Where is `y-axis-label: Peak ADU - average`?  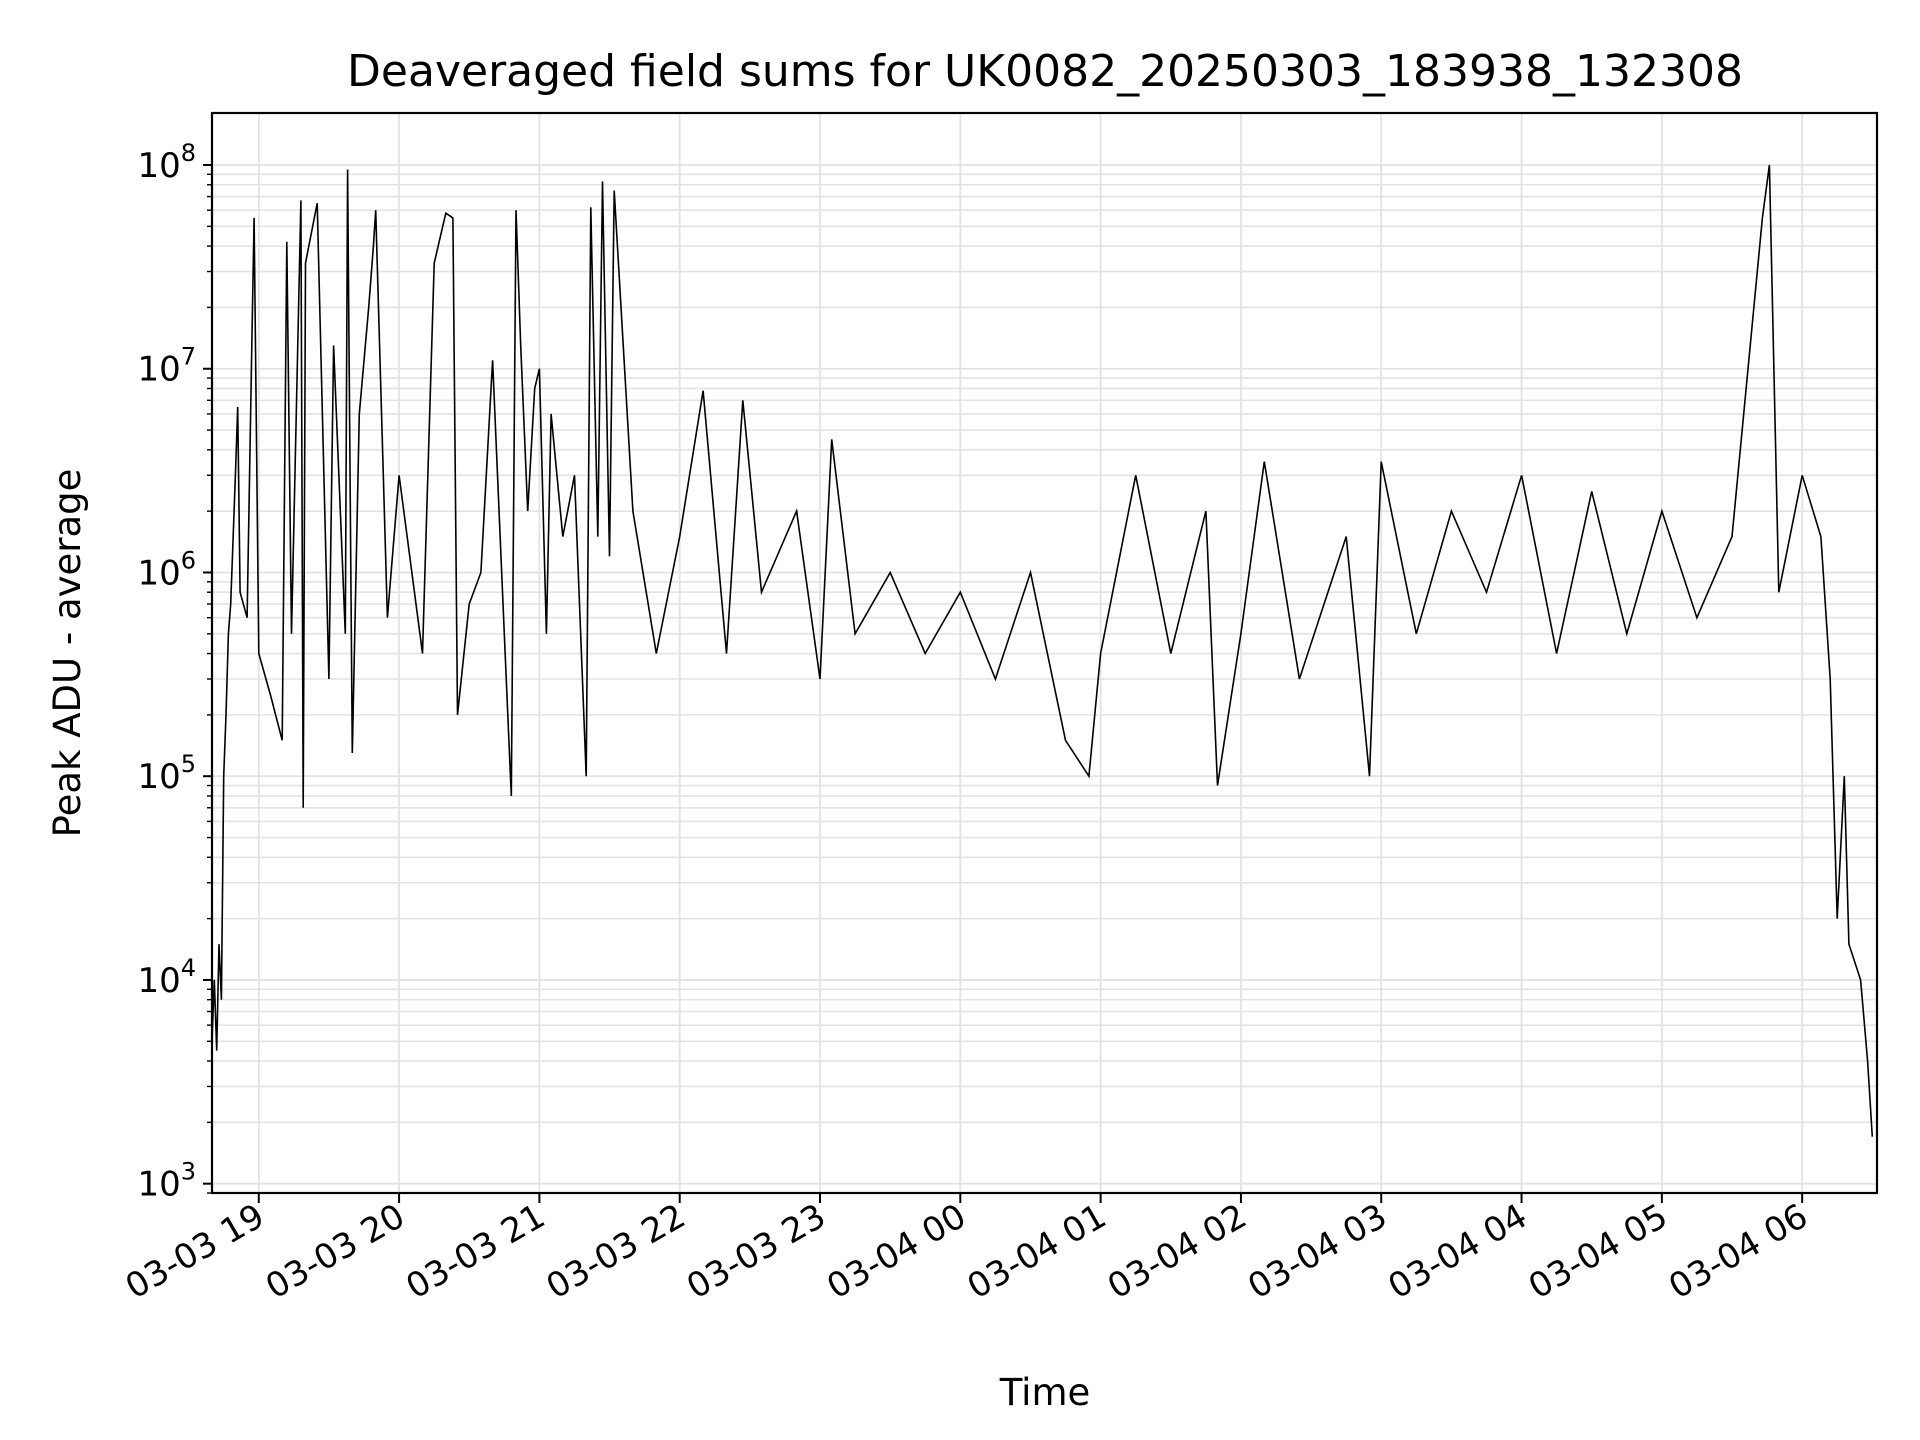
y-axis-label: Peak ADU - average is located at coordinates (67, 653).